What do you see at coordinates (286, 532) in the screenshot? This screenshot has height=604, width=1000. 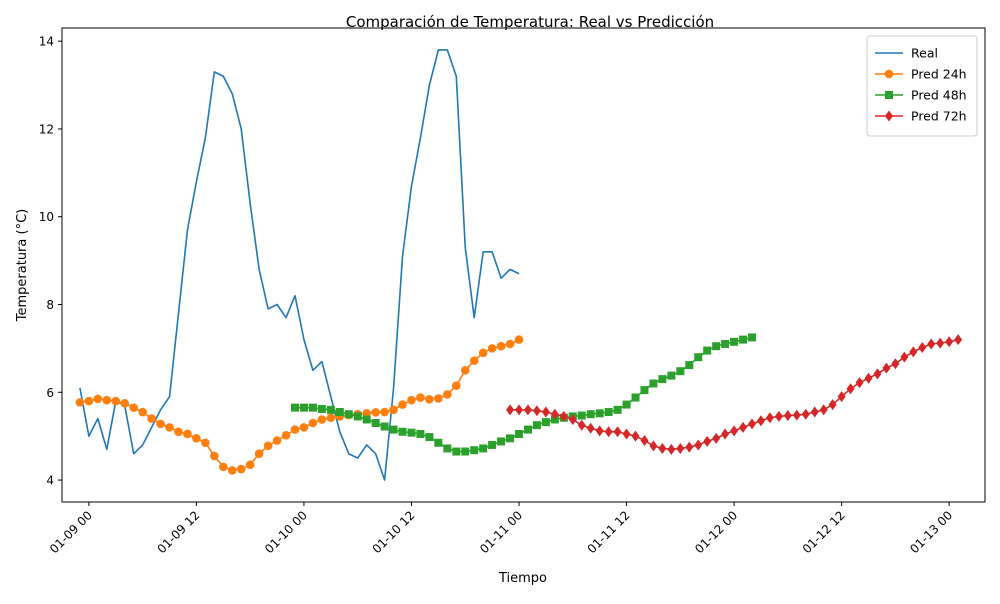 I see `x-tick-label: 01-10 00` at bounding box center [286, 532].